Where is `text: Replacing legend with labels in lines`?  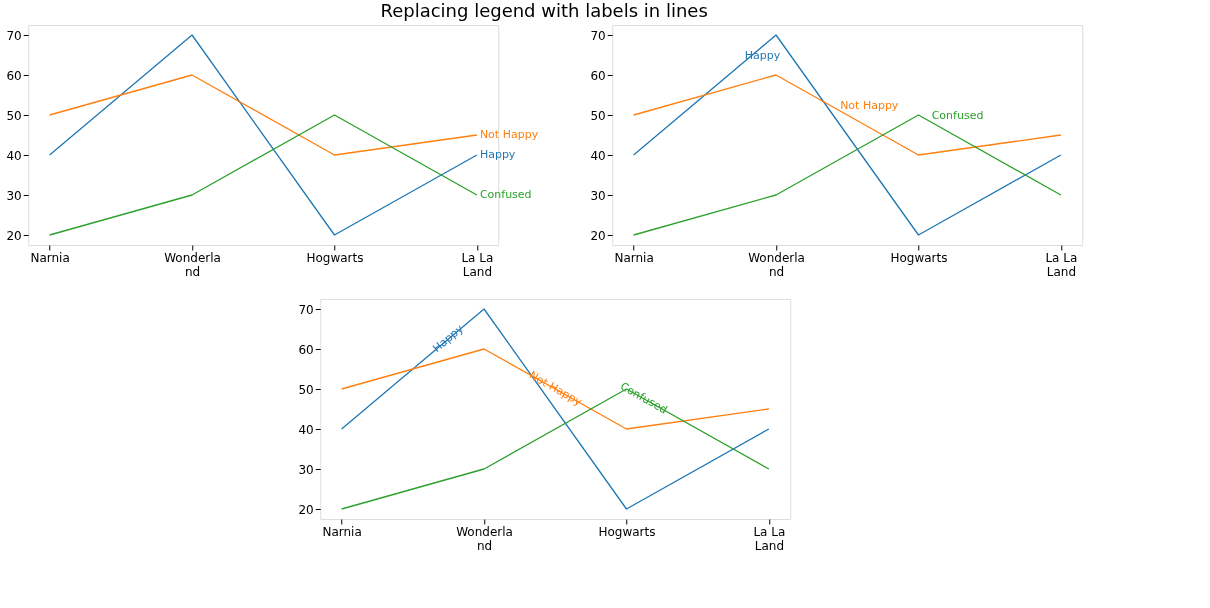
text: Replacing legend with labels in lines is located at coordinates (544, 10).